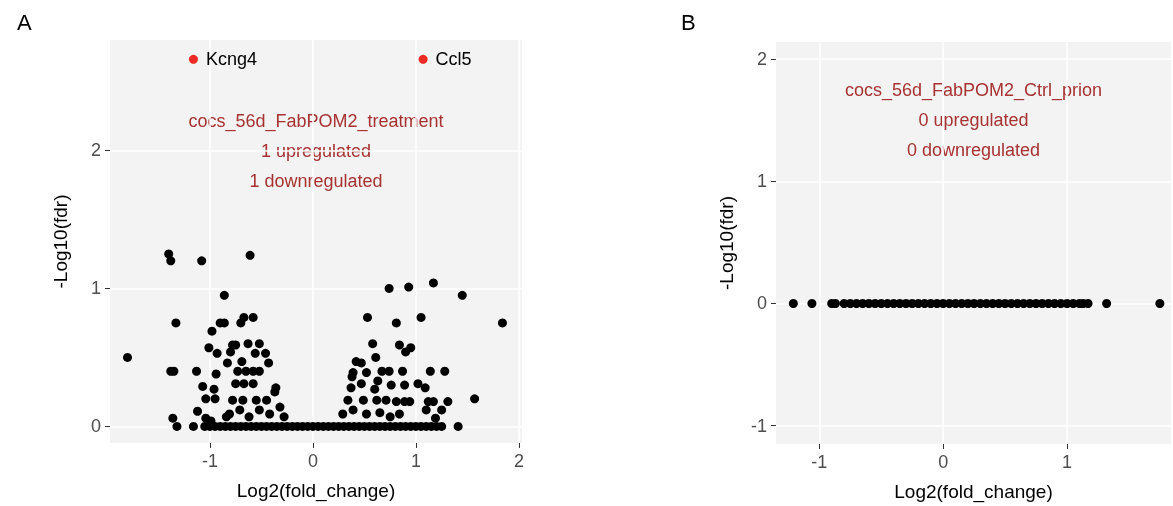 This screenshot has width=1173, height=506. I want to click on data-label: Kcng4, so click(231, 59).